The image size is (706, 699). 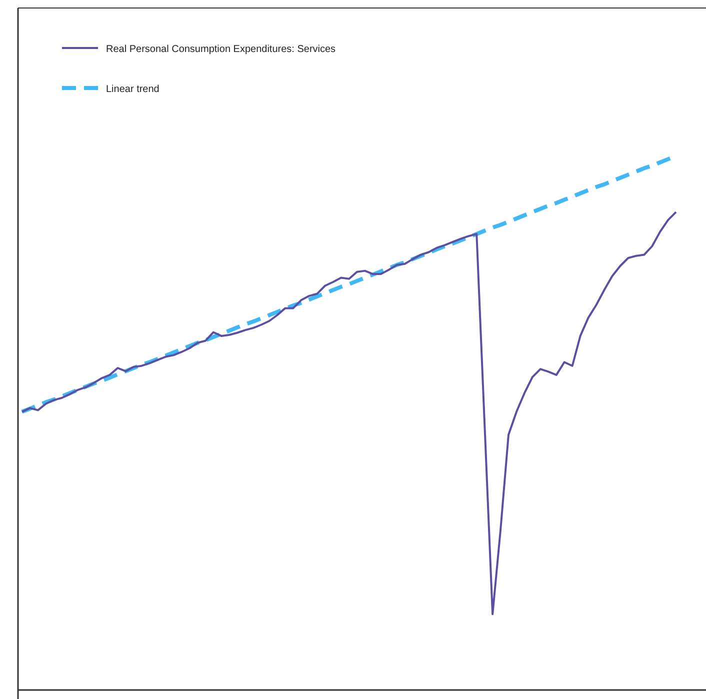 I want to click on legend-label: Real Personal Consumption Expenditures: Services, so click(x=221, y=49).